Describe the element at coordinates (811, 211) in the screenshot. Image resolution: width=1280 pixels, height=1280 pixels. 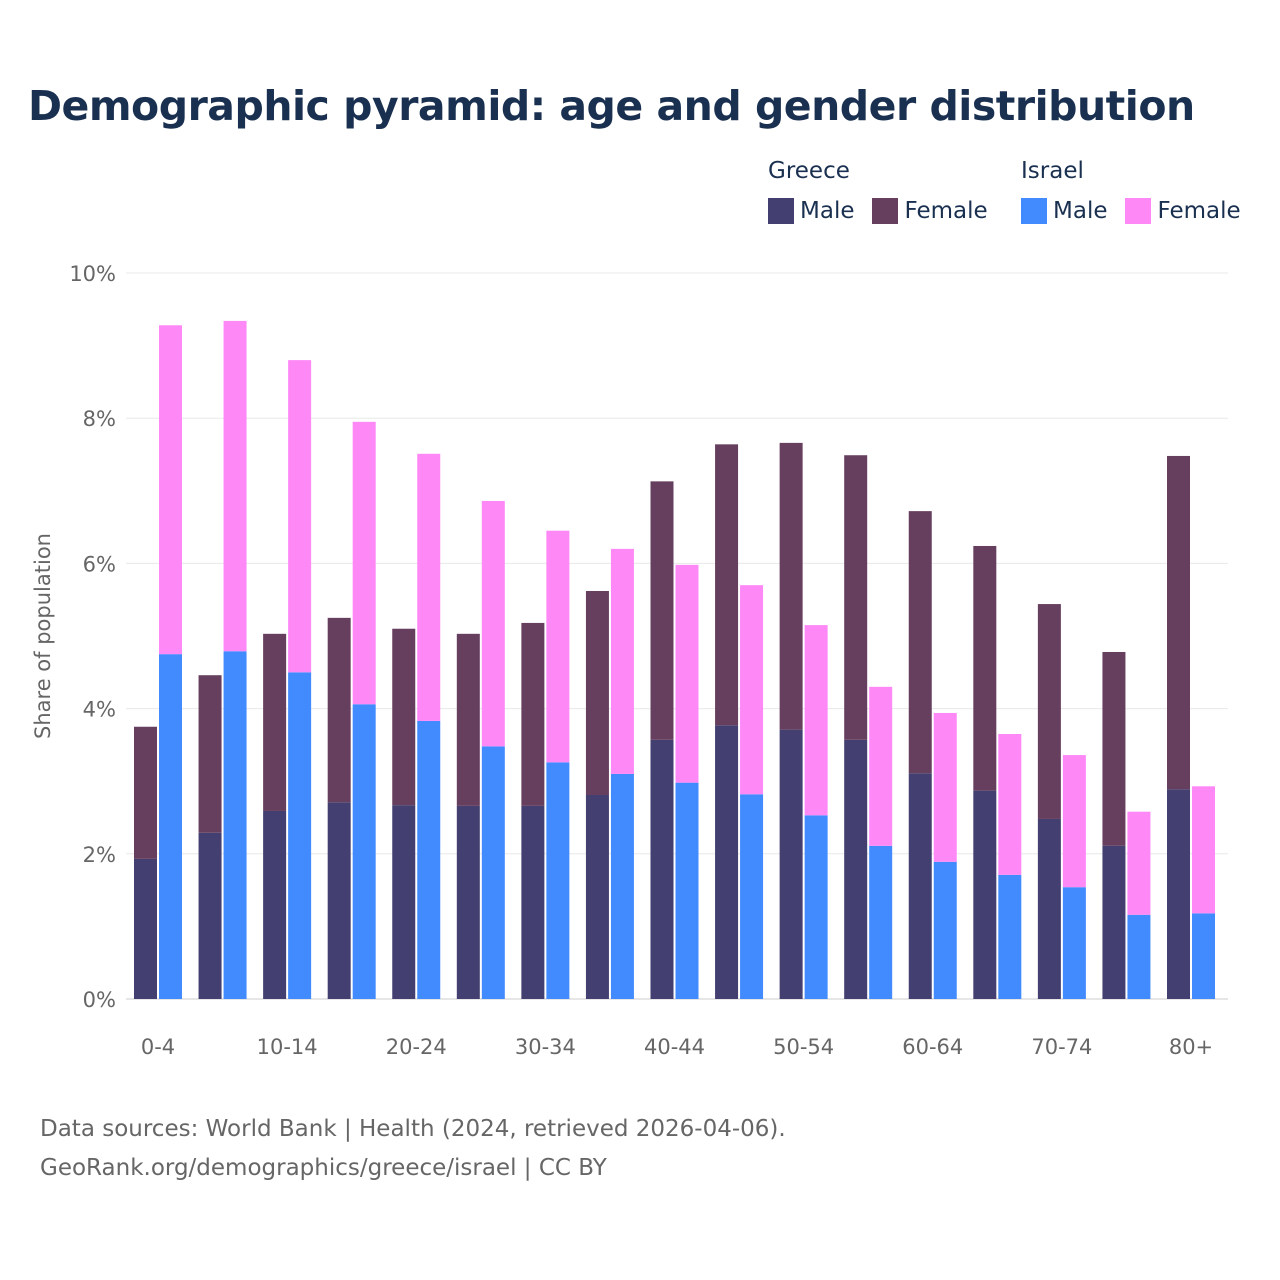
I see `legend-item-greece-male: Male` at that location.